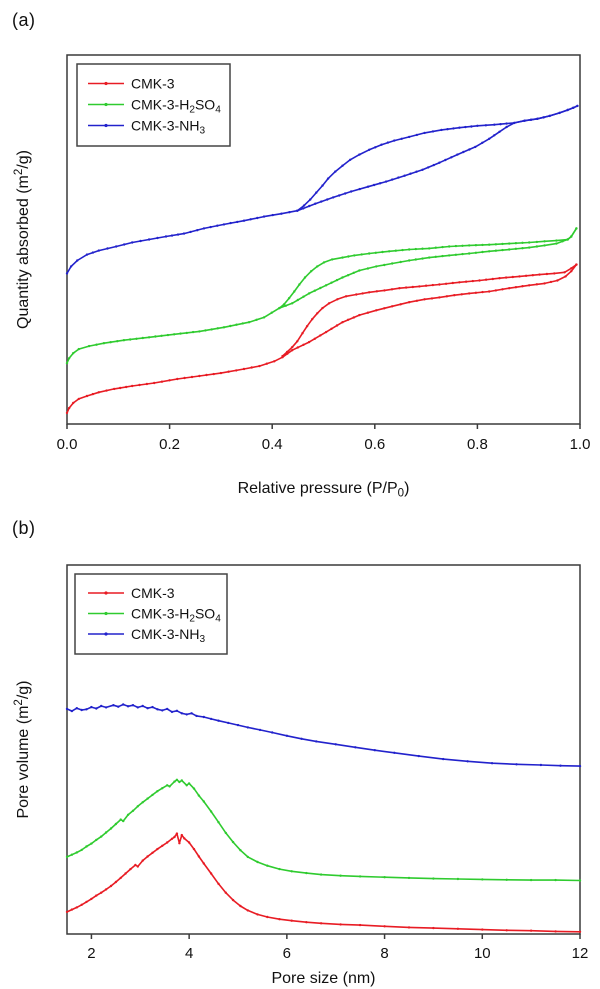 The height and width of the screenshot is (989, 600). Describe the element at coordinates (287, 953) in the screenshot. I see `x-tick-label: 6` at that location.